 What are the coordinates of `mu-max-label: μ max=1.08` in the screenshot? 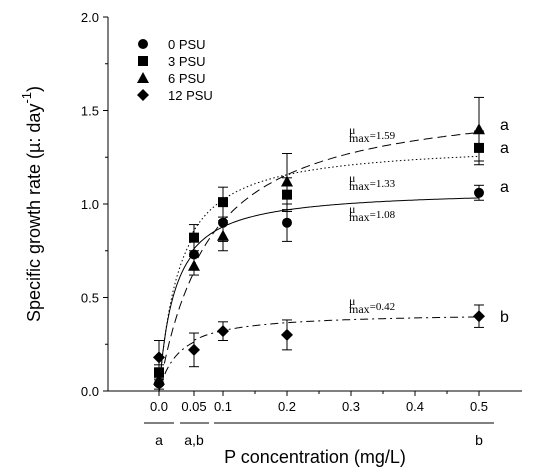 It's located at (372, 213).